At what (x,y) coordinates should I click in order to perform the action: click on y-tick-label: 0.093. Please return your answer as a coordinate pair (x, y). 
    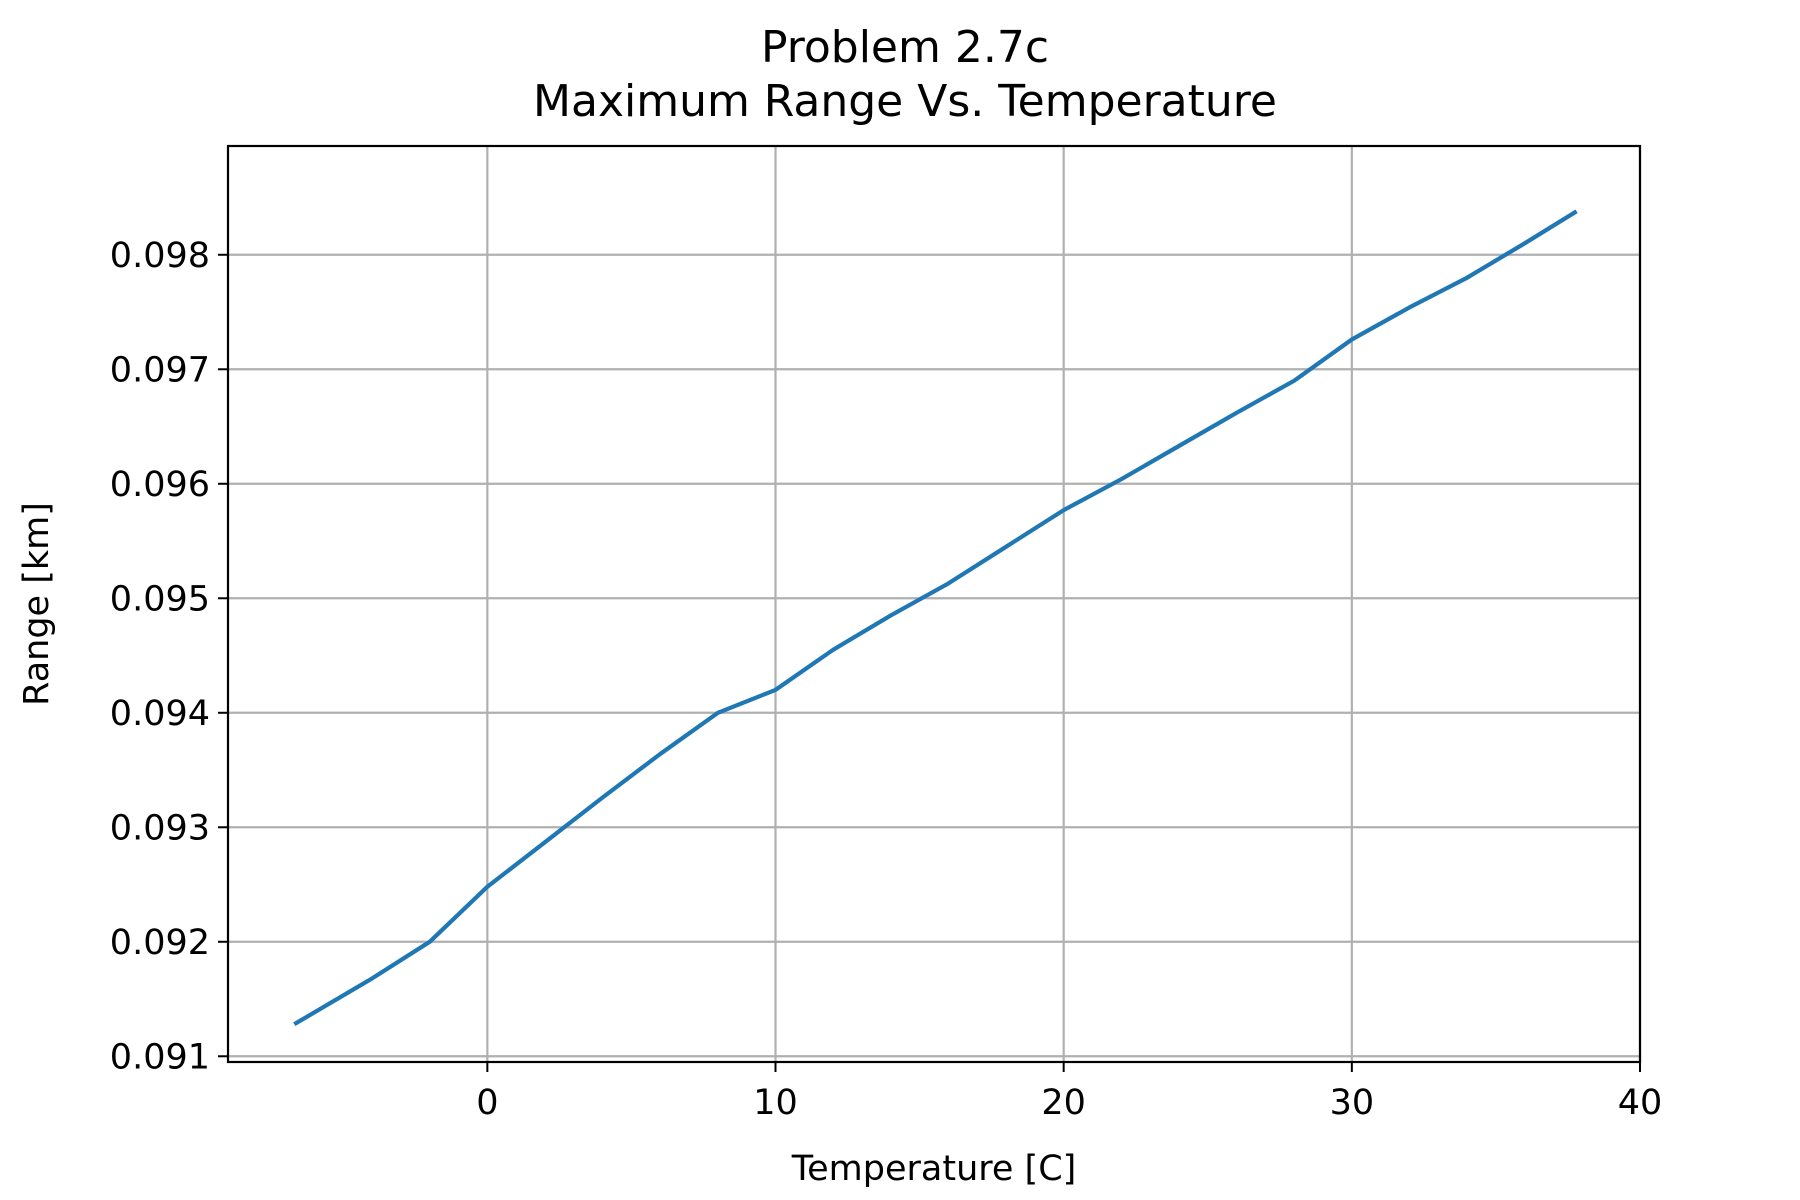
    Looking at the image, I should click on (160, 828).